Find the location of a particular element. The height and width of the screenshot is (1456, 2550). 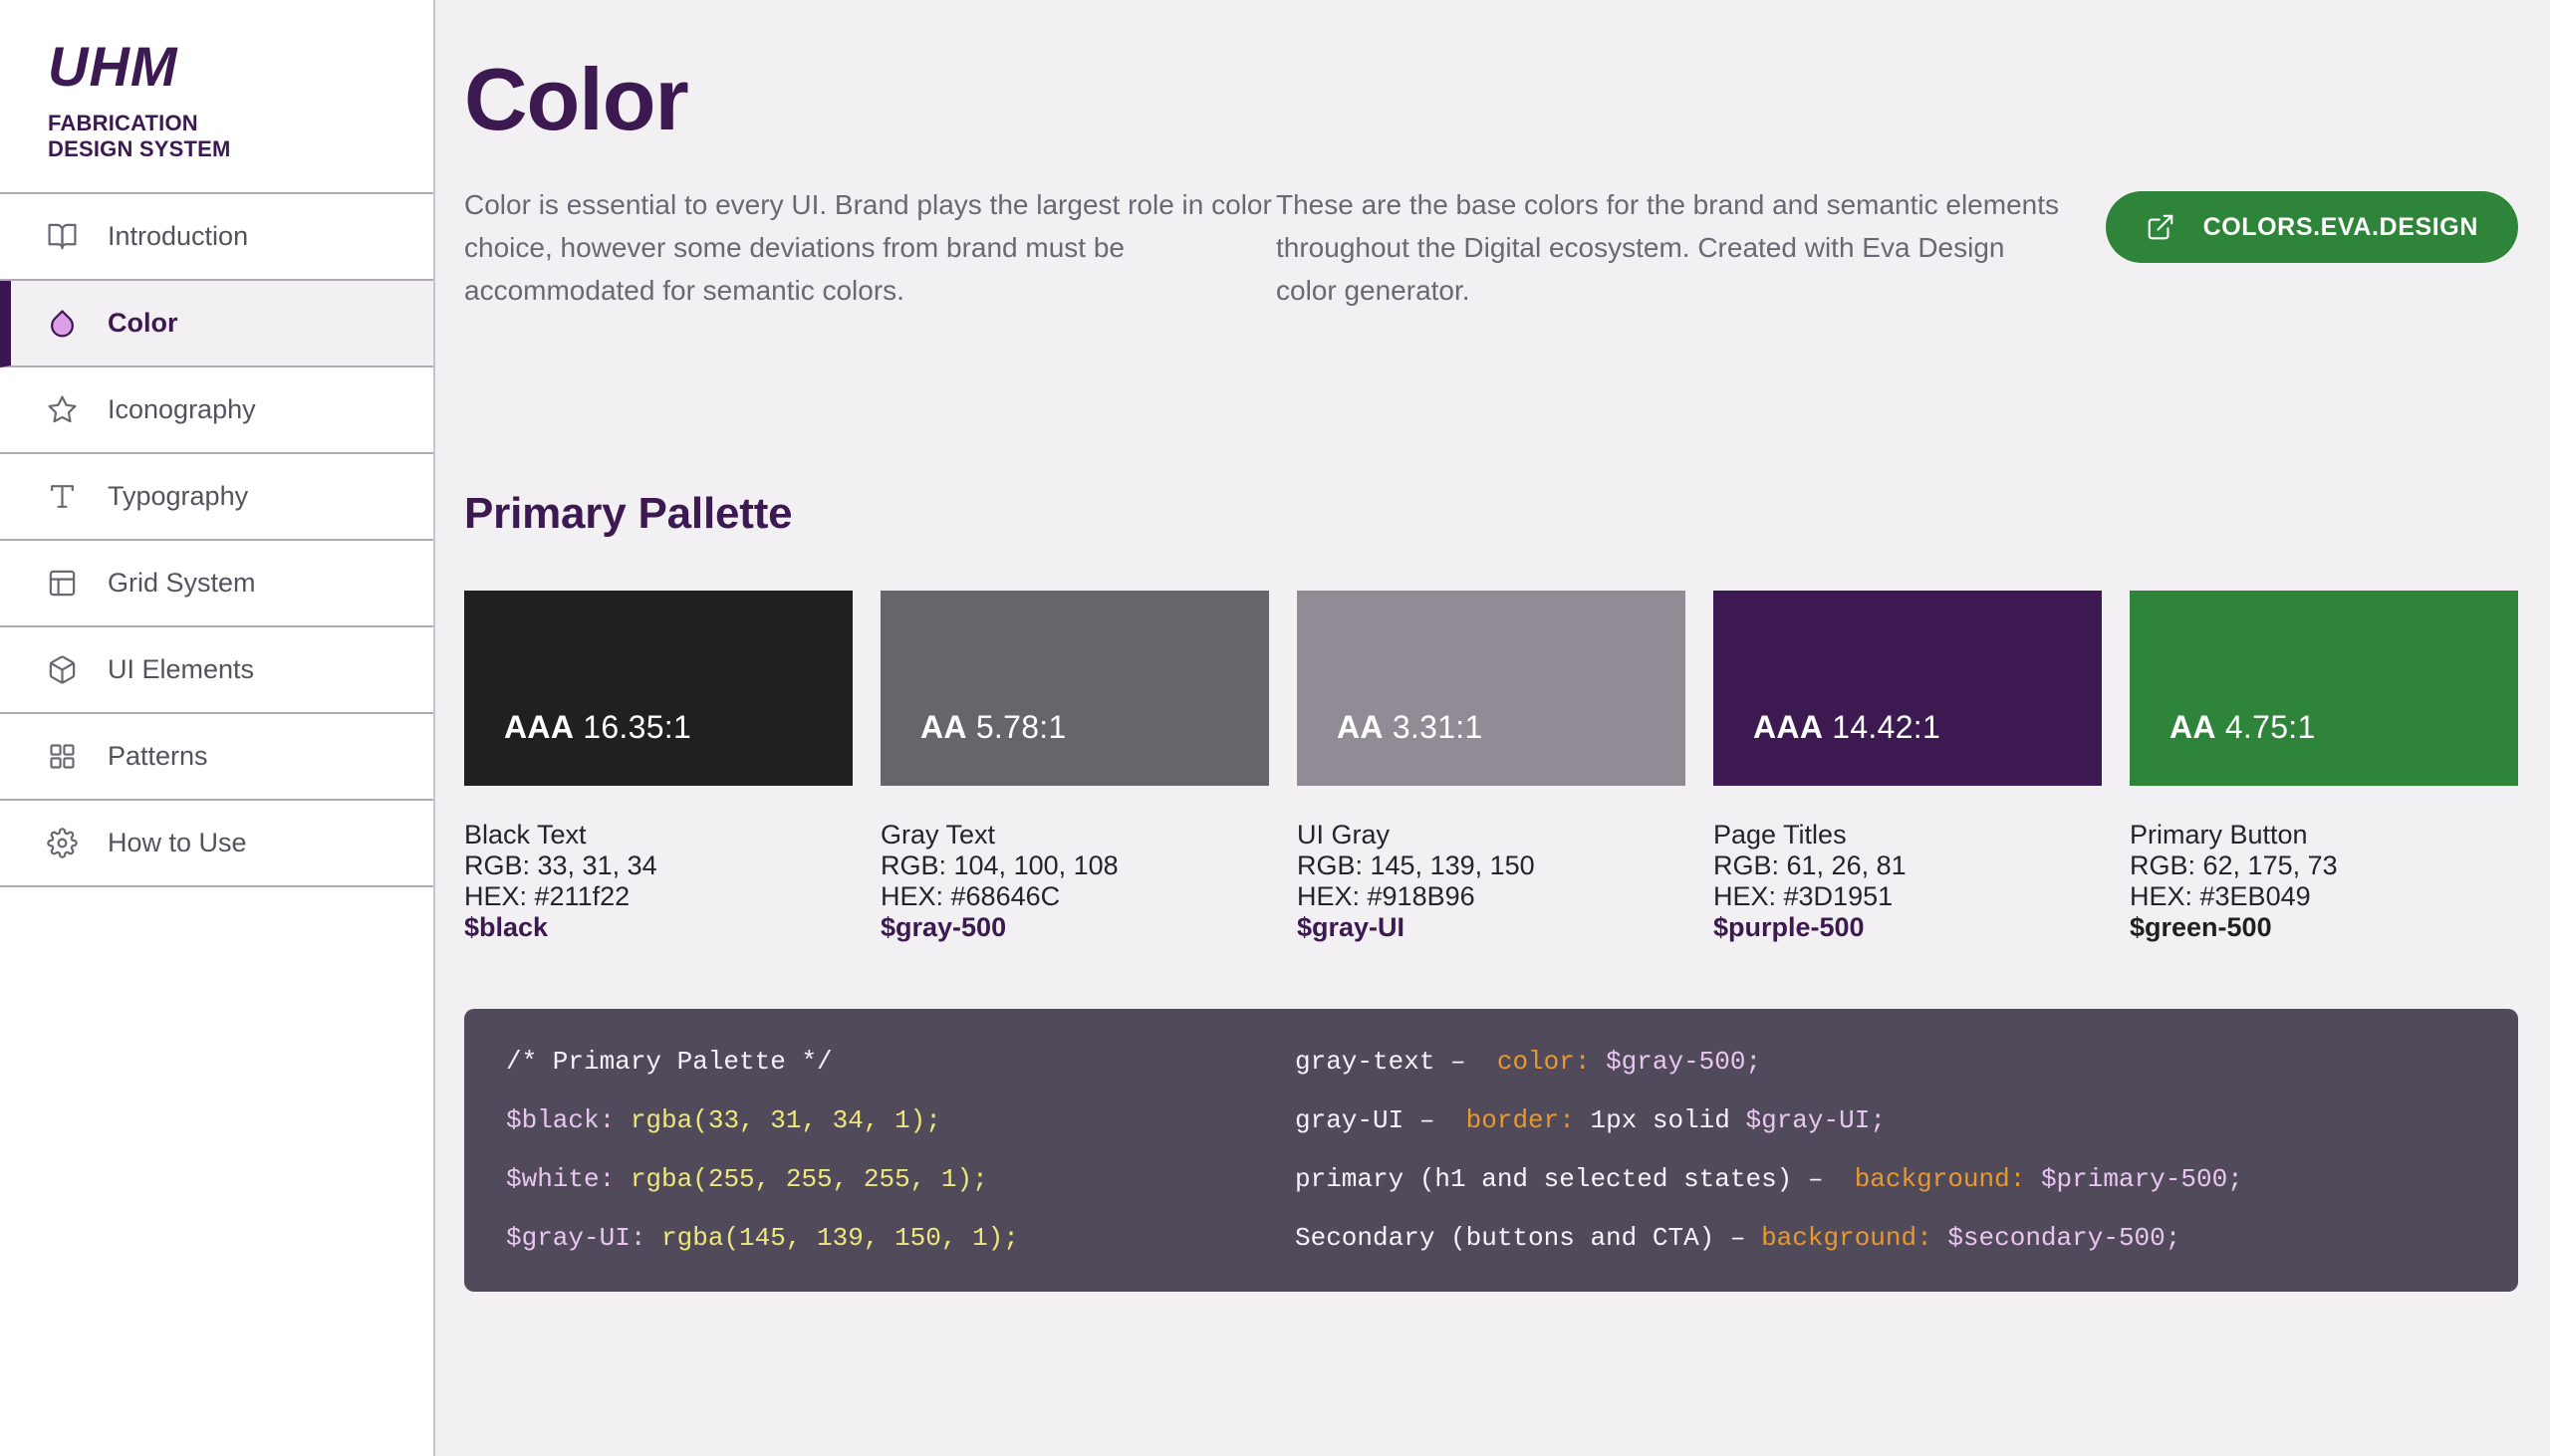

grid-layout-icon is located at coordinates (62, 583).